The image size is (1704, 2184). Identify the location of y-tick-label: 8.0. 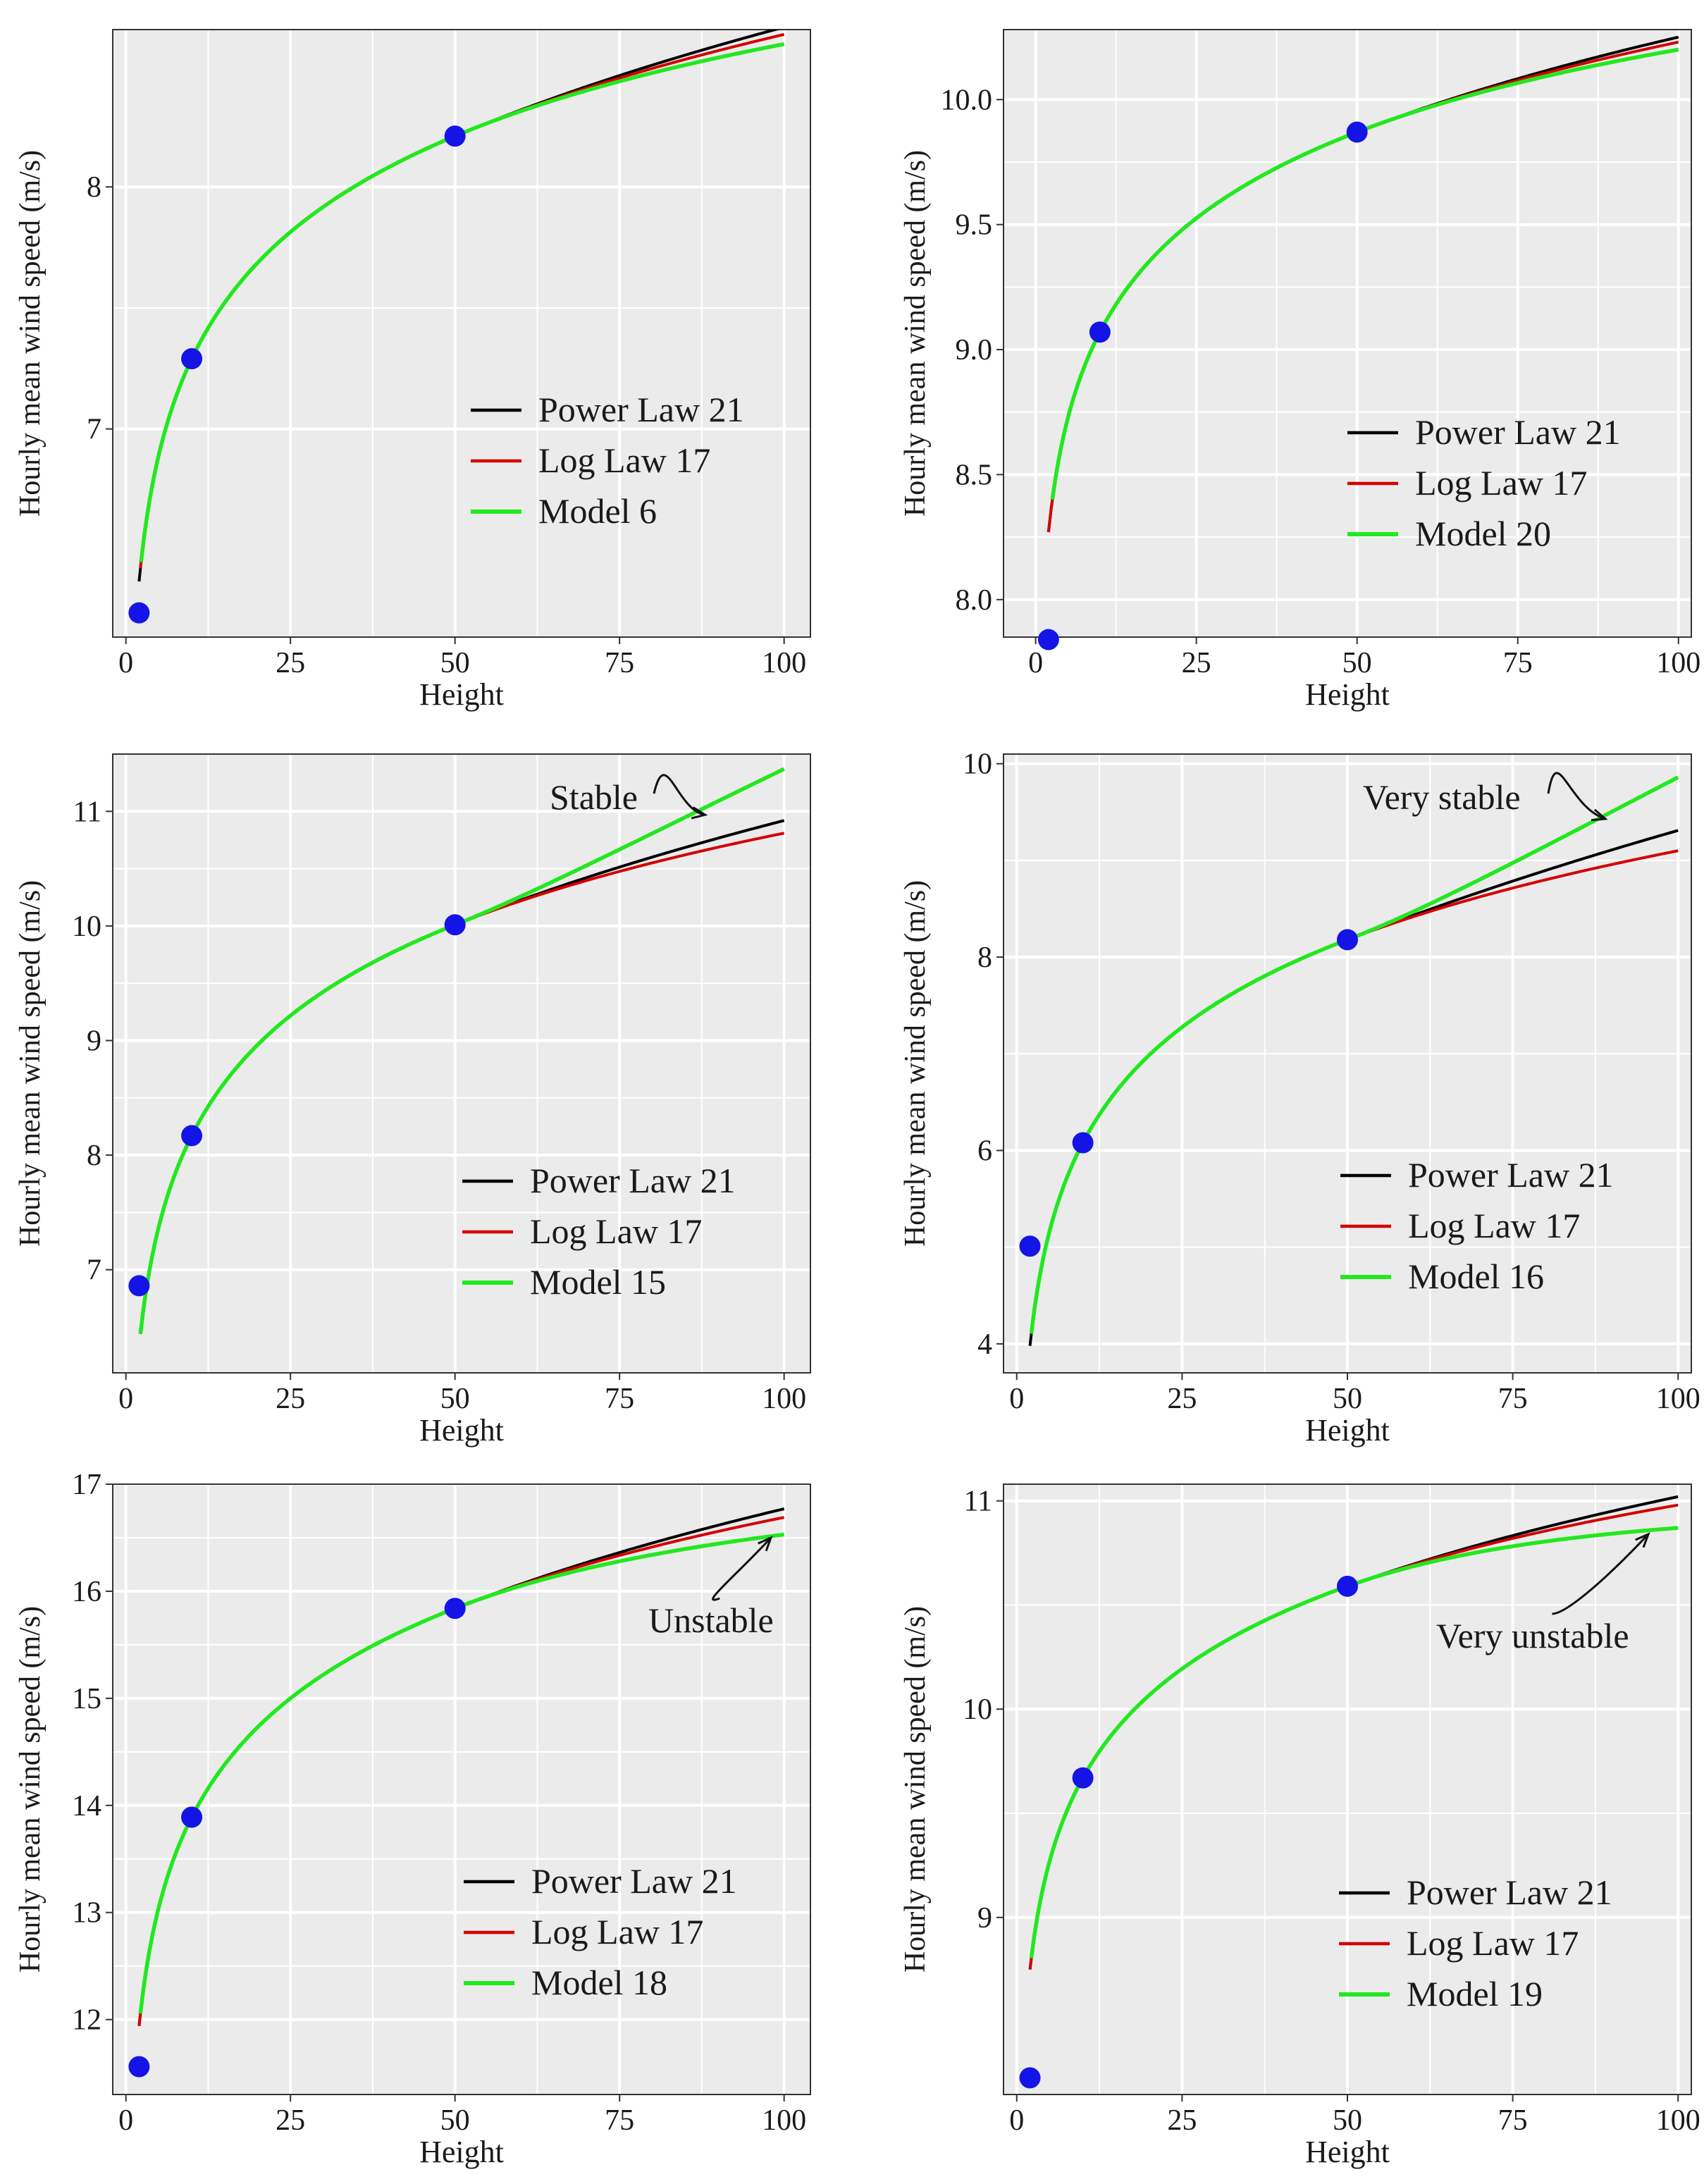
(974, 600).